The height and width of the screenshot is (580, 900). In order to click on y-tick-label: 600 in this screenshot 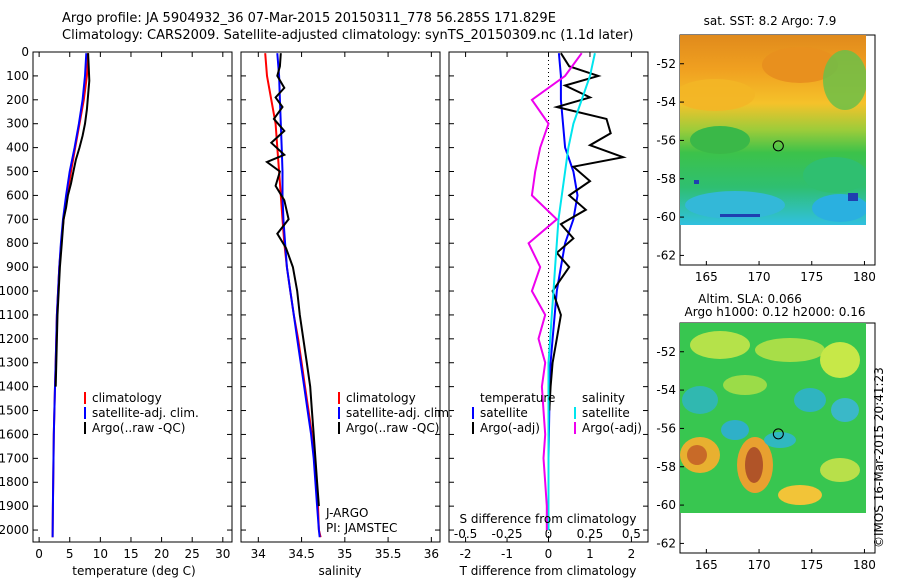, I will do `click(17, 195)`.